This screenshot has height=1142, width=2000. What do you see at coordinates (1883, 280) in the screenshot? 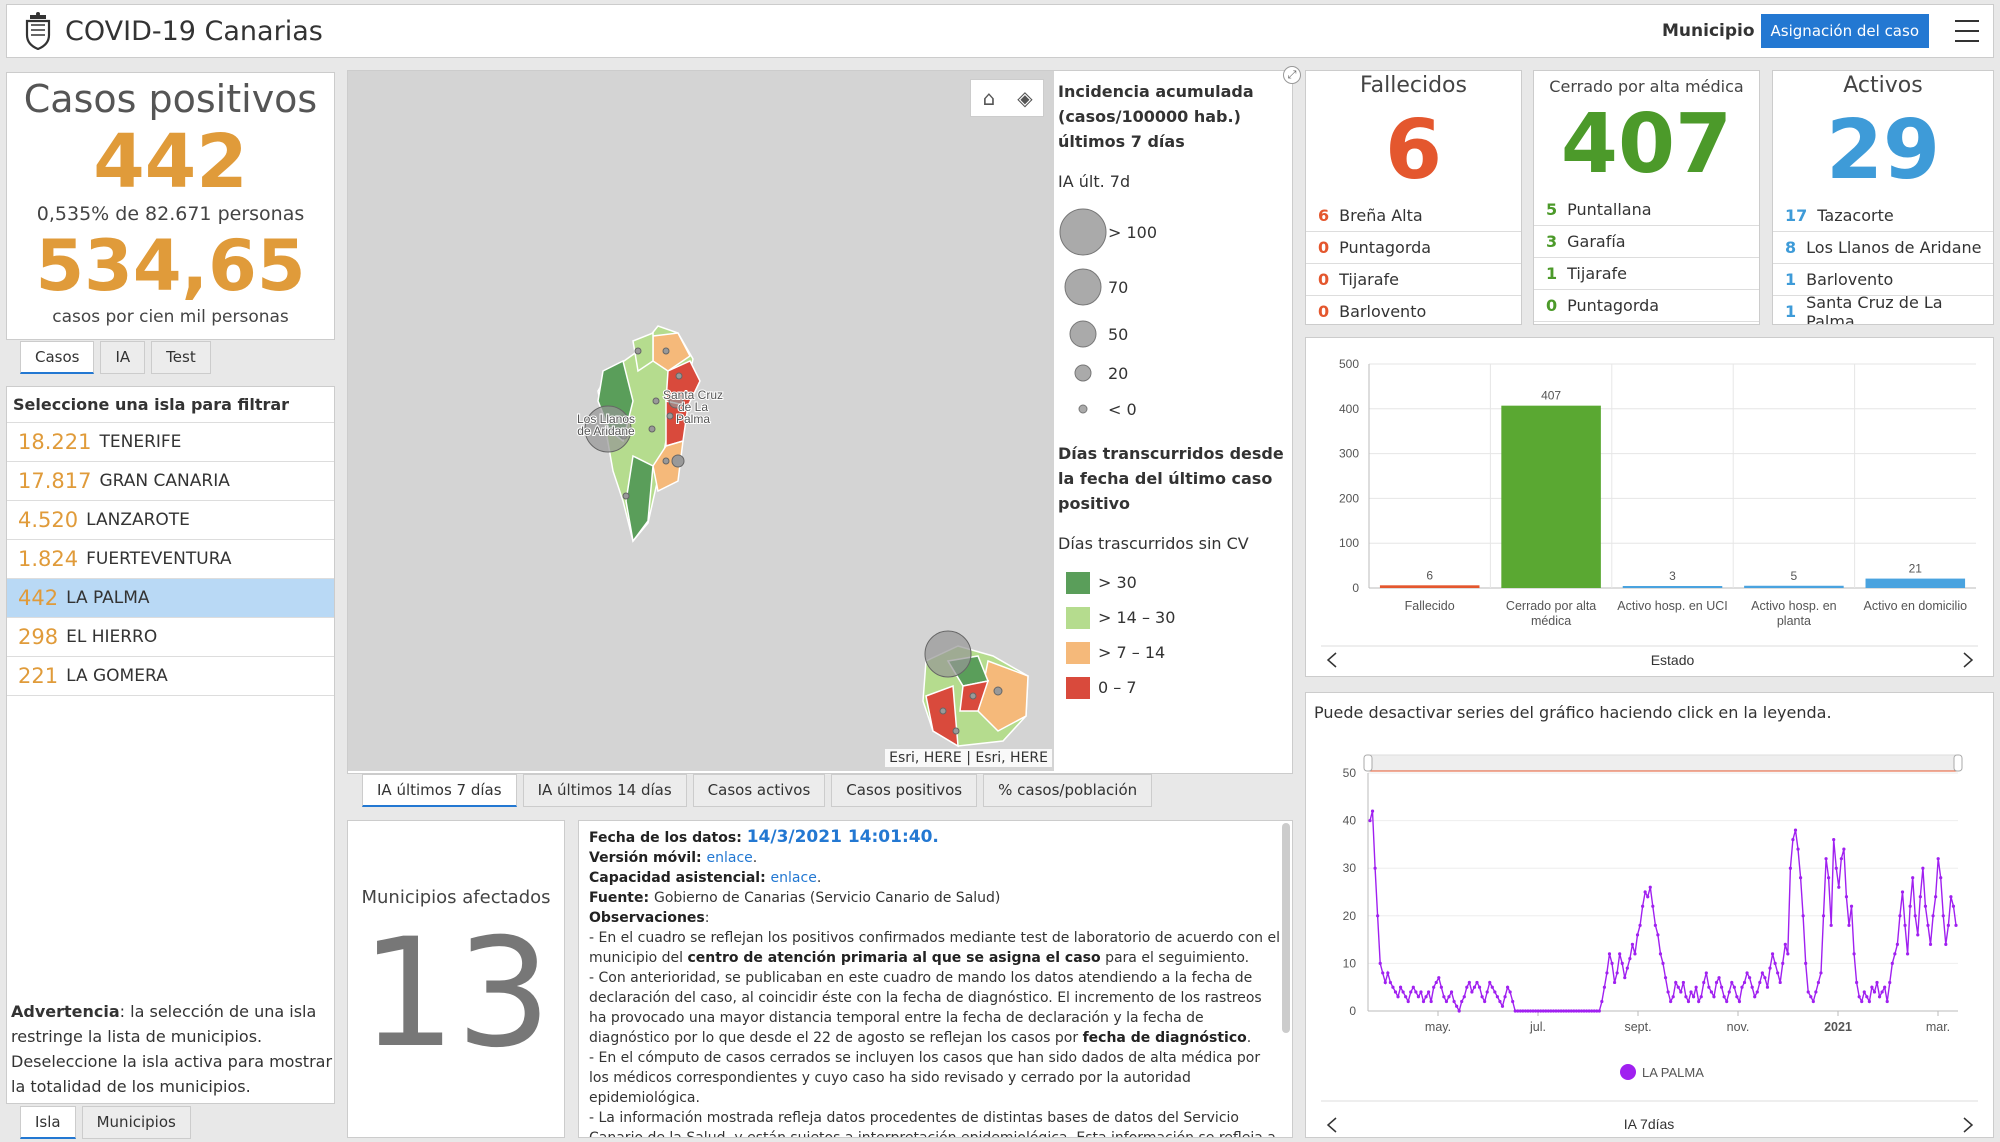
I see `activos-row: 1 Barlovento` at bounding box center [1883, 280].